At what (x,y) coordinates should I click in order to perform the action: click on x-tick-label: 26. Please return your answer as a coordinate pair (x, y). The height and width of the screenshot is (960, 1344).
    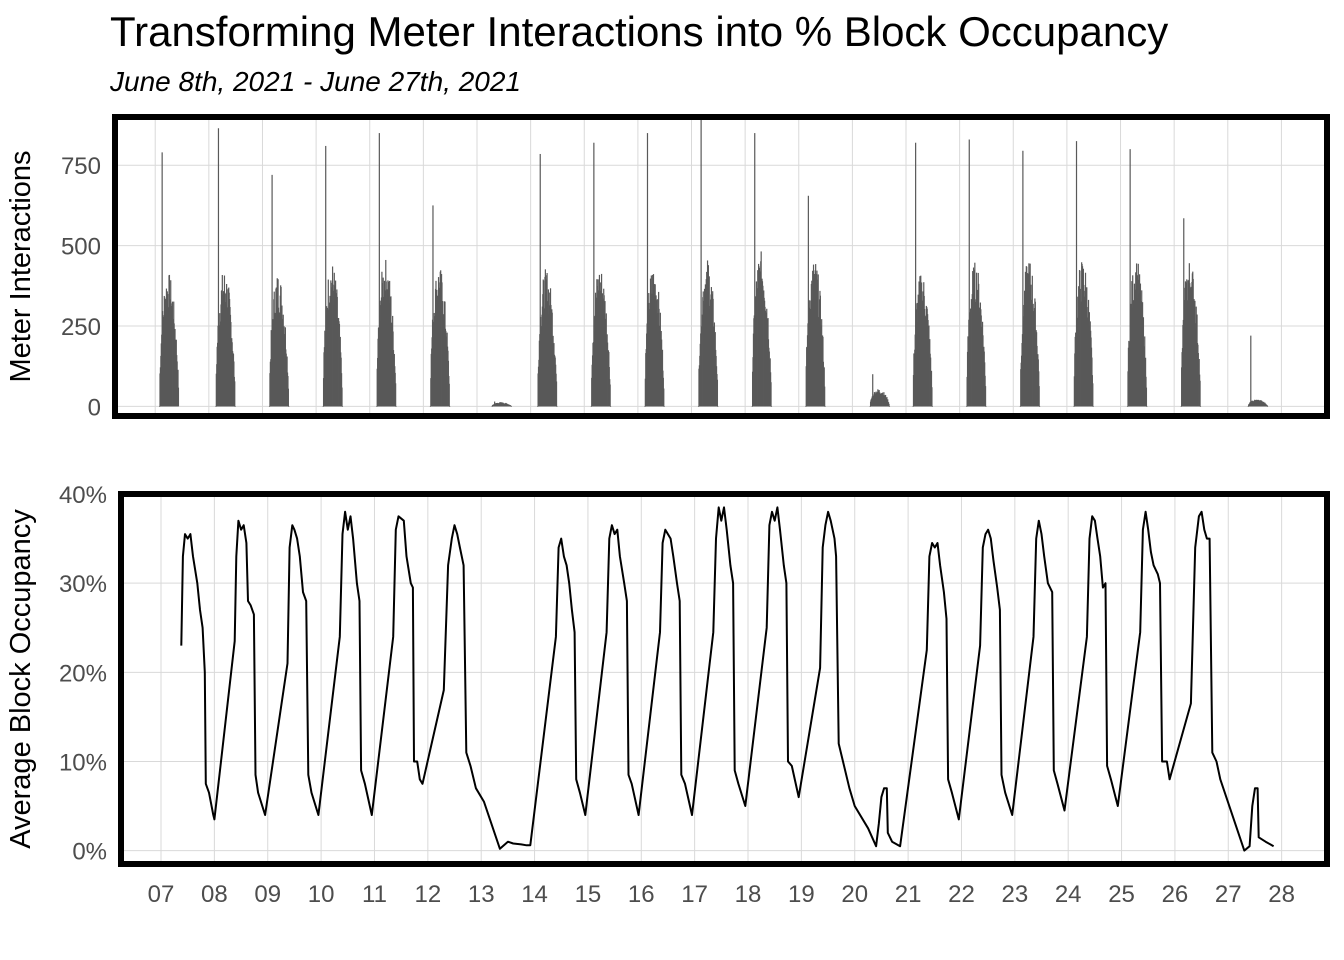
    Looking at the image, I should click on (1175, 894).